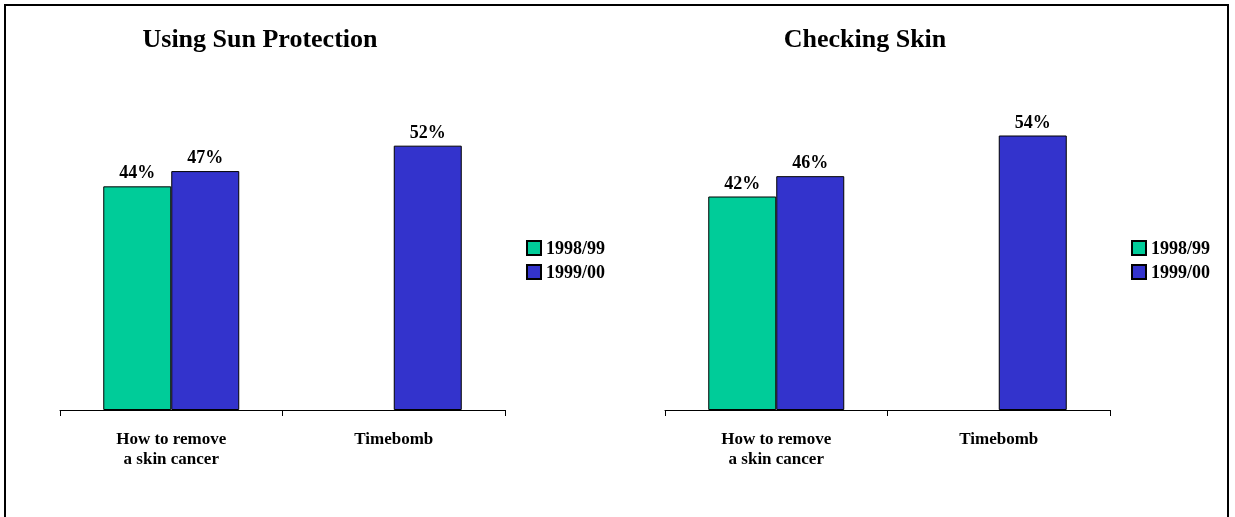 This screenshot has height=517, width=1235. I want to click on data-label: 54%, so click(1032, 121).